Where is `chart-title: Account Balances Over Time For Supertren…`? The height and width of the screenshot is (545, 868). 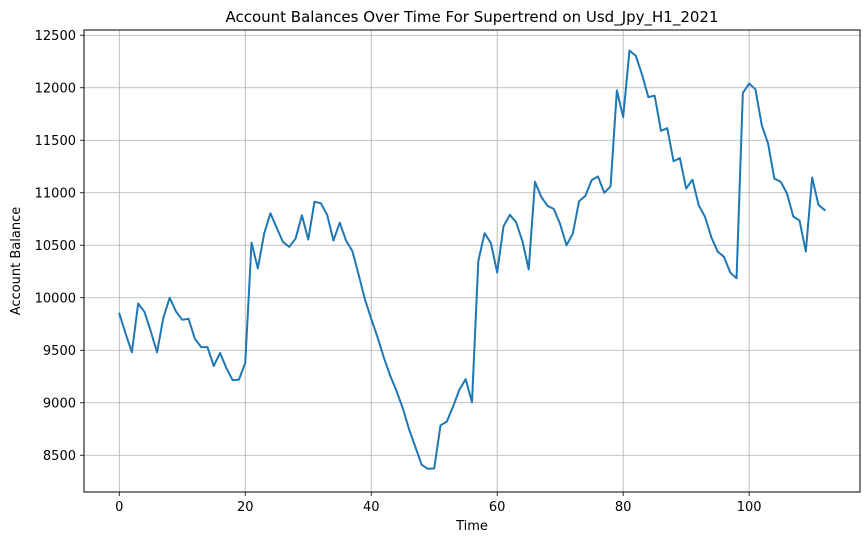
chart-title: Account Balances Over Time For Supertren… is located at coordinates (471, 17).